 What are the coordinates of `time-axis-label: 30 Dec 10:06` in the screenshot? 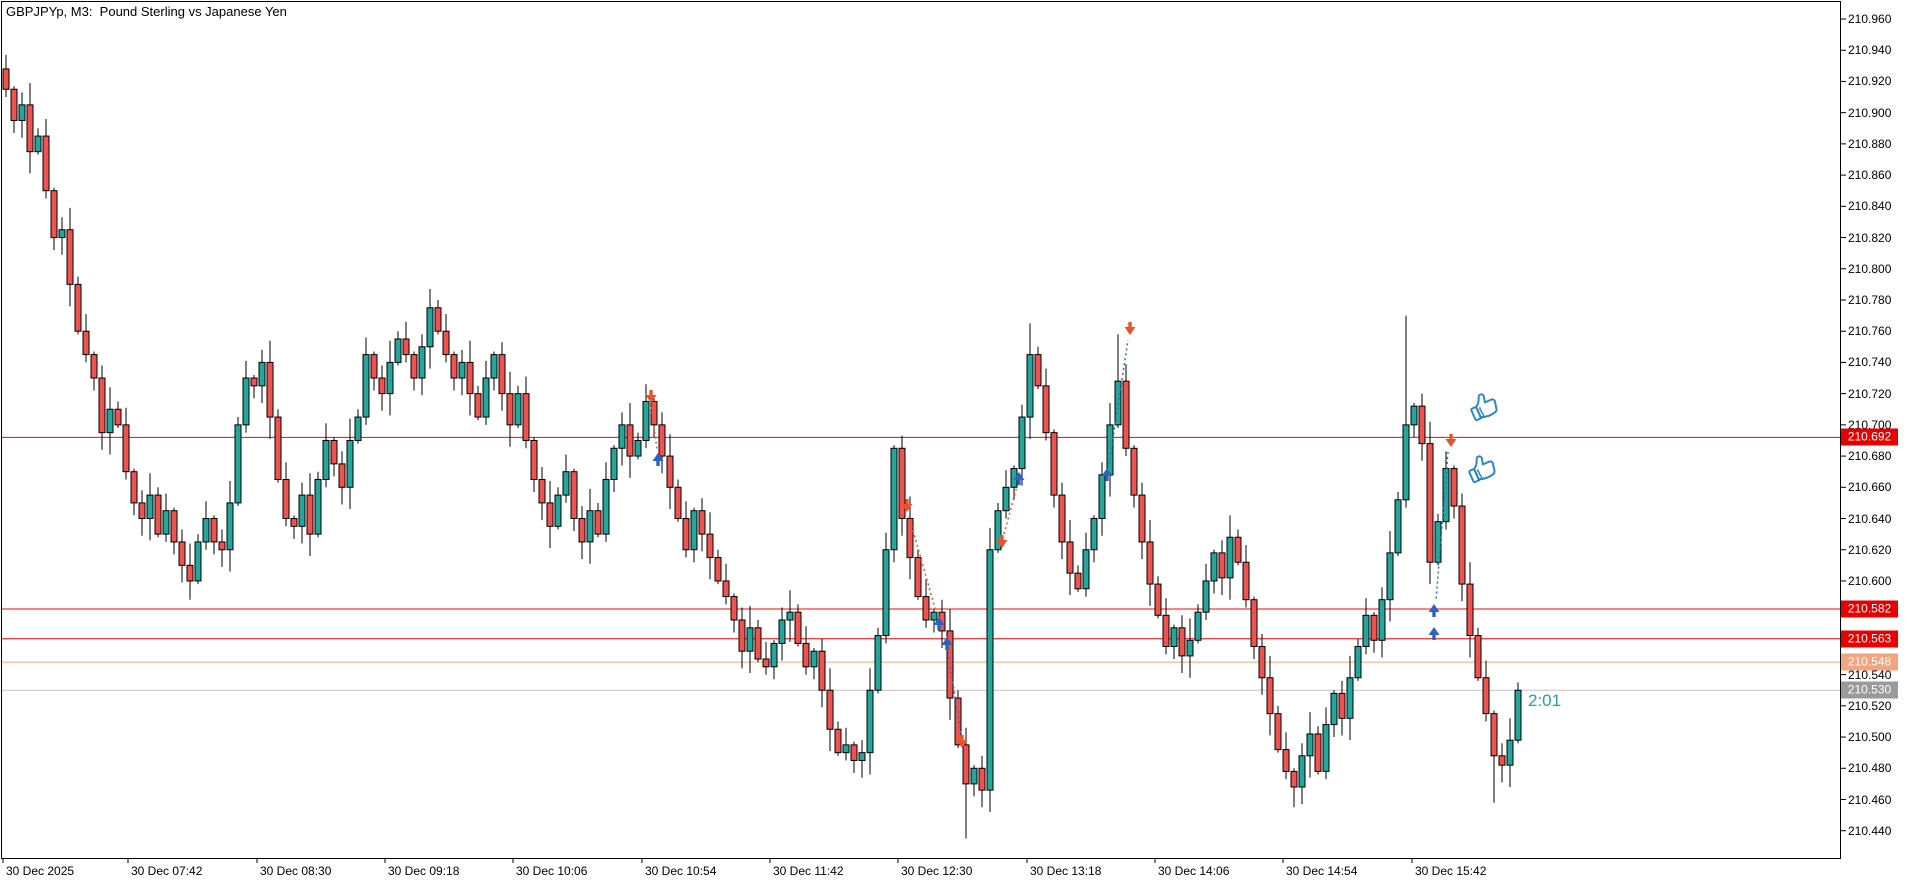 It's located at (552, 871).